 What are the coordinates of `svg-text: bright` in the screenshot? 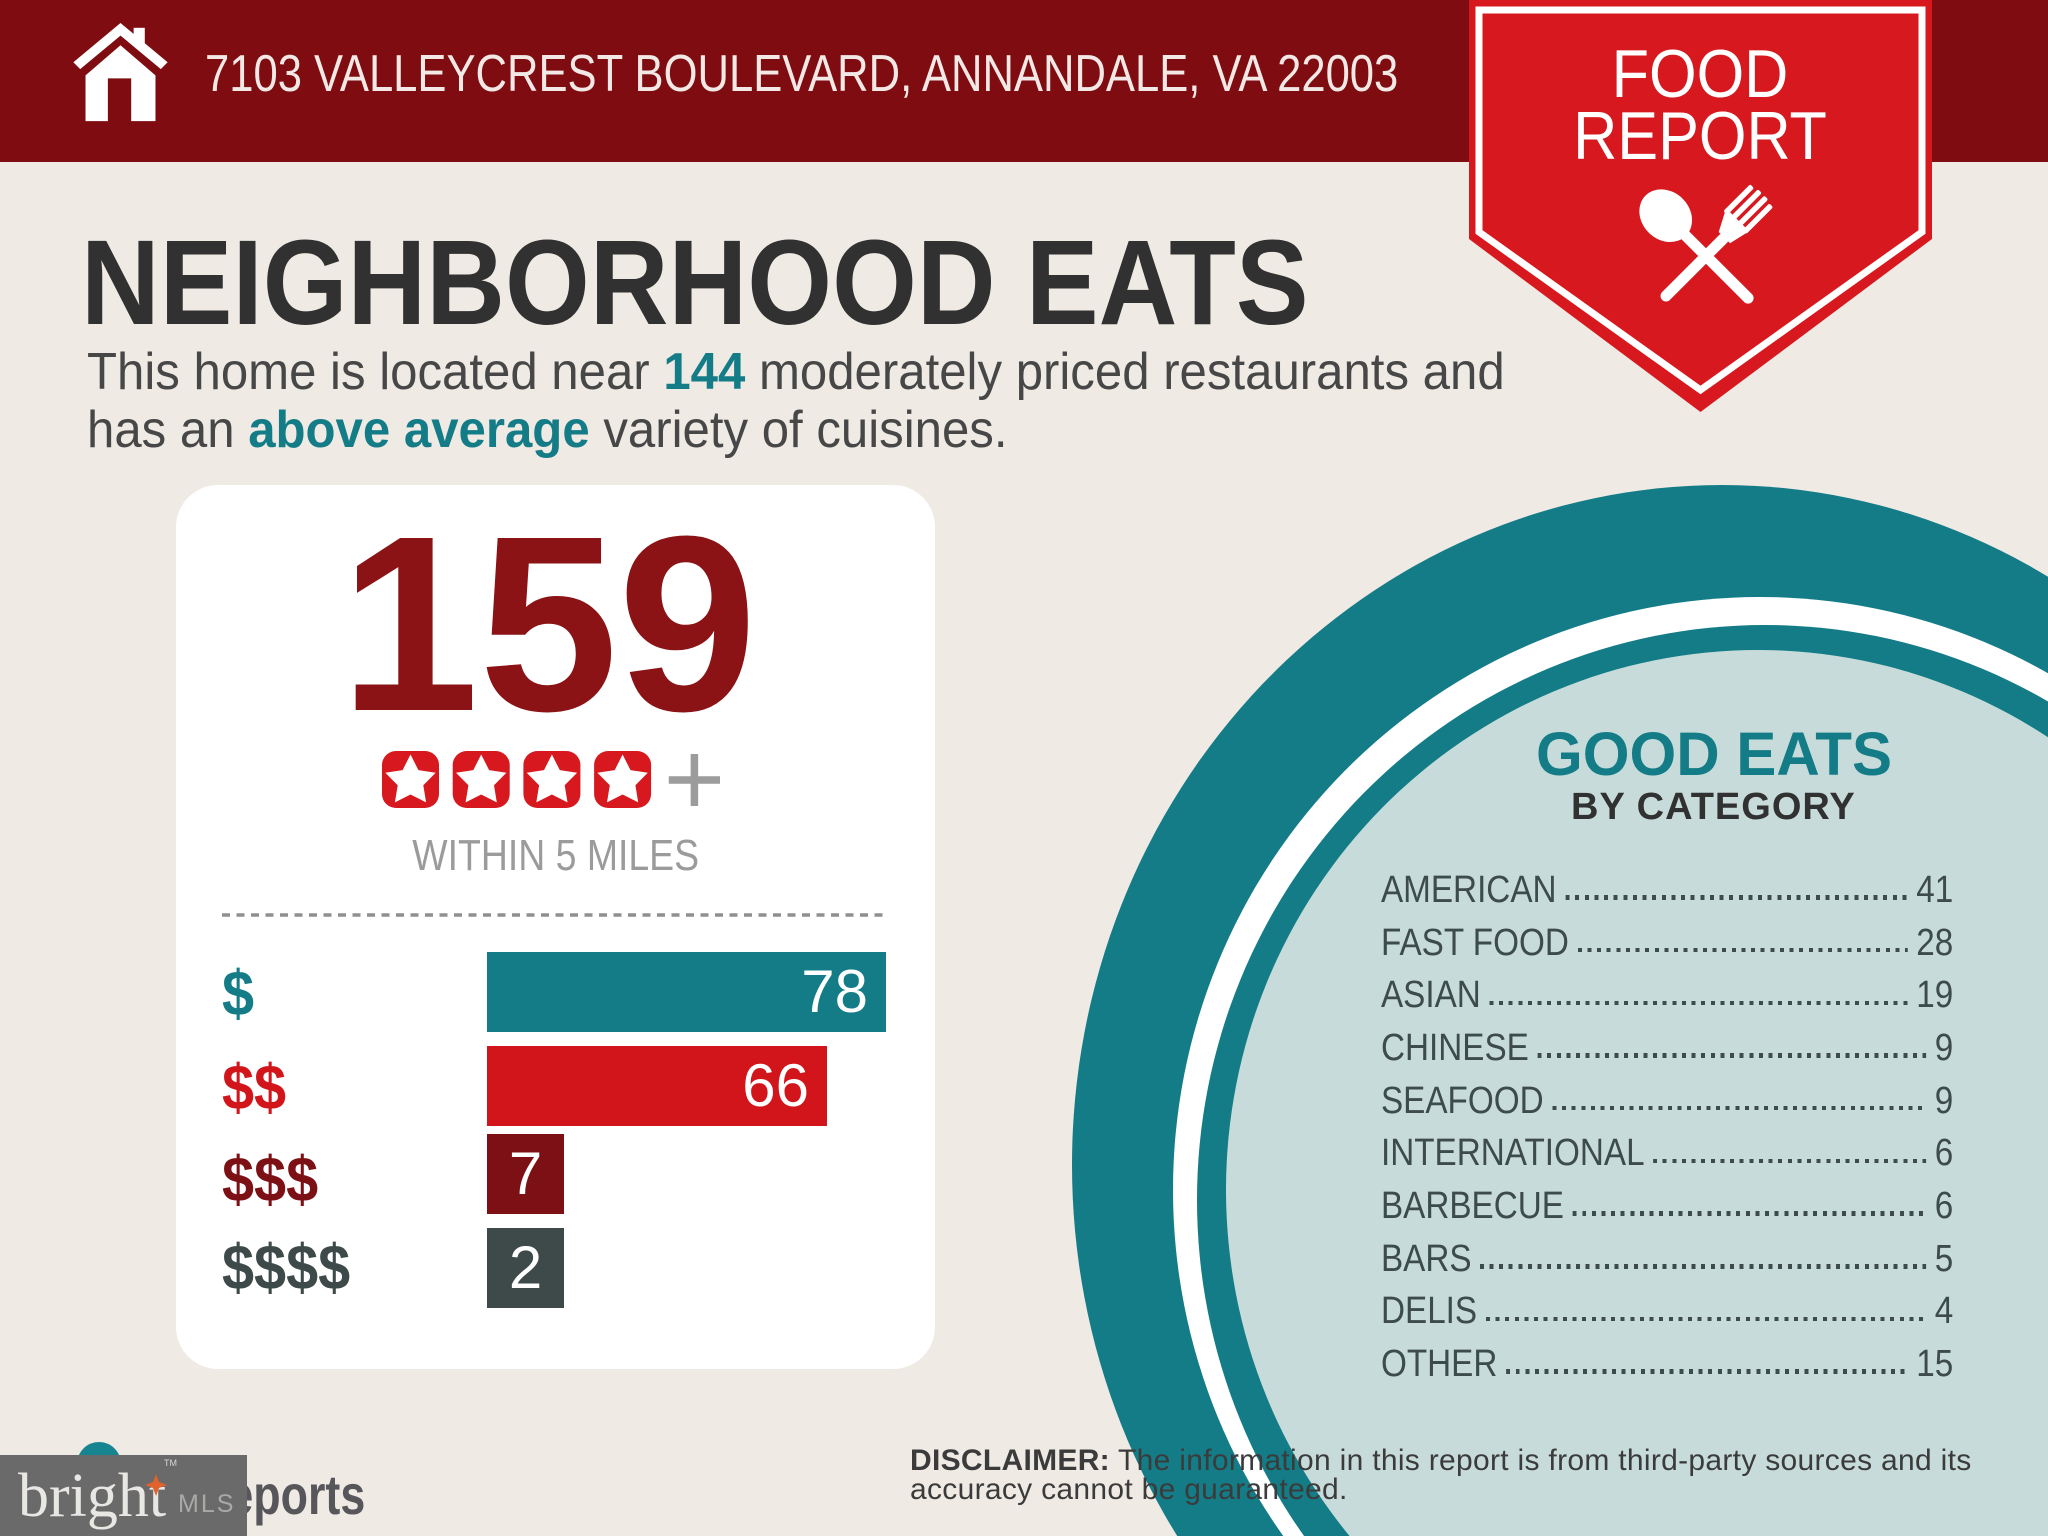 It's located at (92, 1496).